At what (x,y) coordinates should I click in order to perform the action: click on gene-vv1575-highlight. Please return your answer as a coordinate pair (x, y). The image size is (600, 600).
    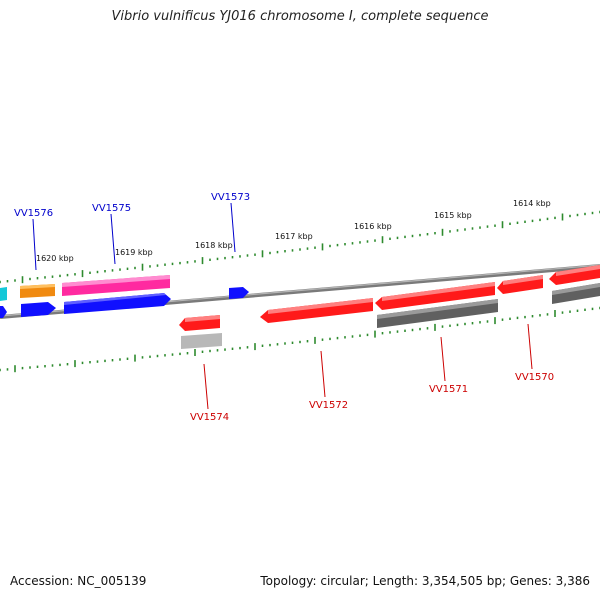
    Looking at the image, I should click on (116, 281).